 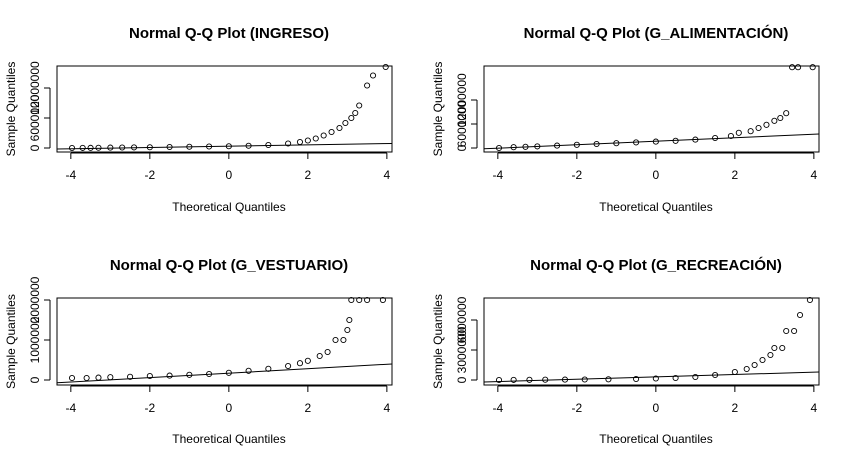 I want to click on y-tick-label: 12000000, so click(x=462, y=100).